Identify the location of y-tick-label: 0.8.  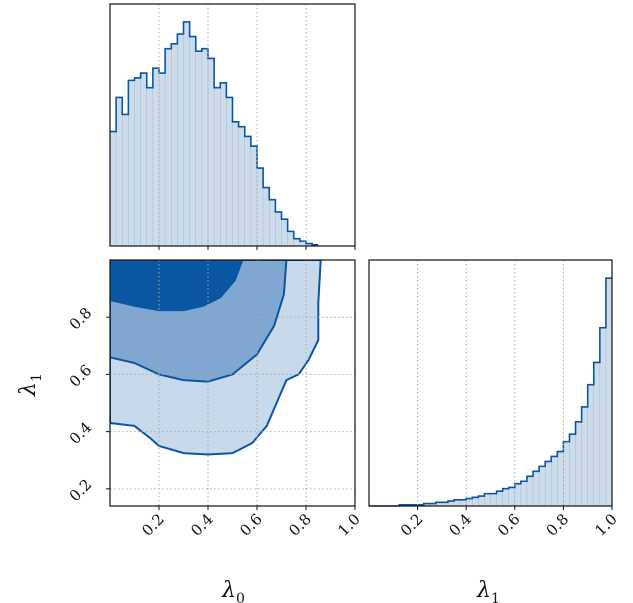
(81, 319).